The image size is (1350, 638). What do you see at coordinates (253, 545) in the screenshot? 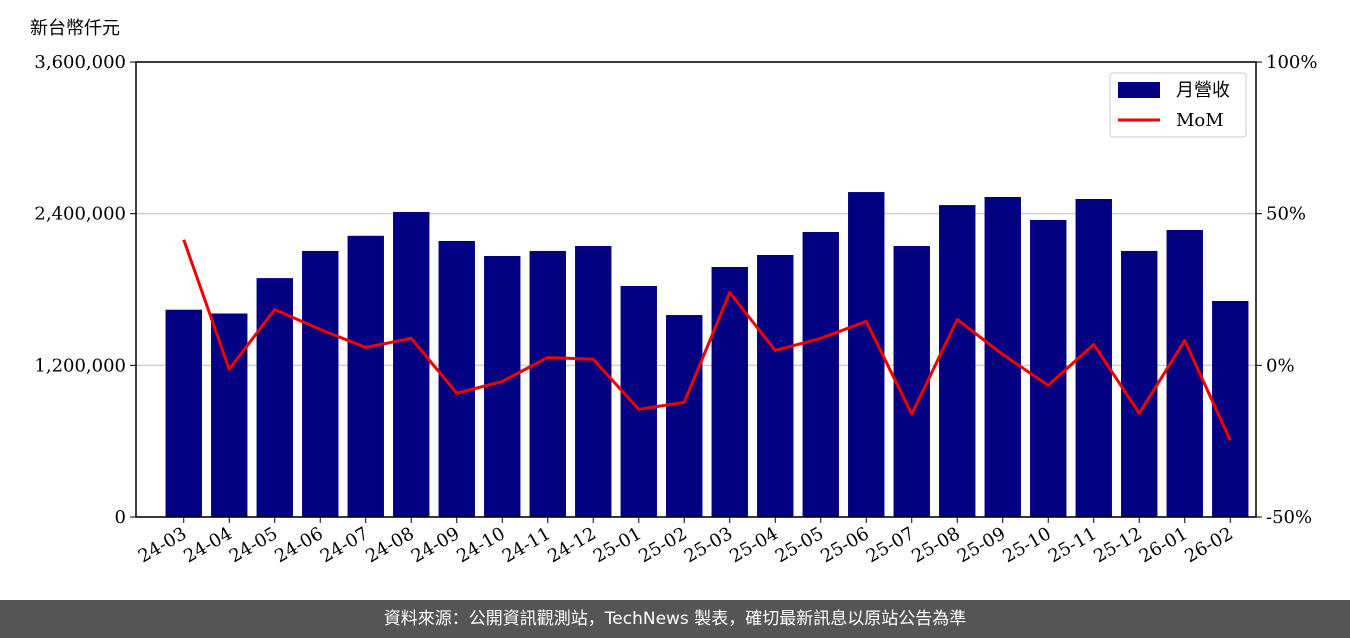
I see `x-tick-label: 24-05` at bounding box center [253, 545].